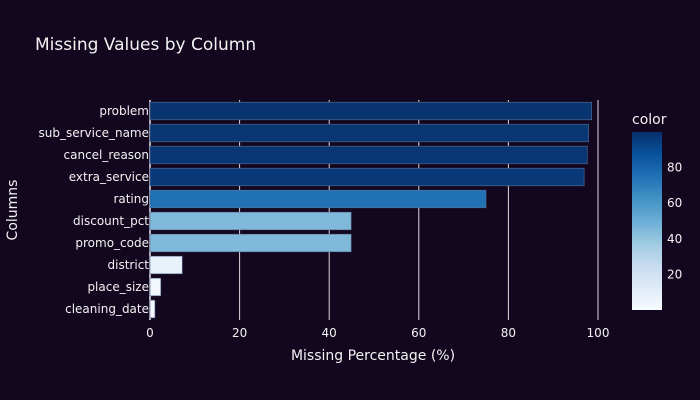 This screenshot has width=700, height=400. What do you see at coordinates (674, 274) in the screenshot?
I see `colorbar-tick-label: 20` at bounding box center [674, 274].